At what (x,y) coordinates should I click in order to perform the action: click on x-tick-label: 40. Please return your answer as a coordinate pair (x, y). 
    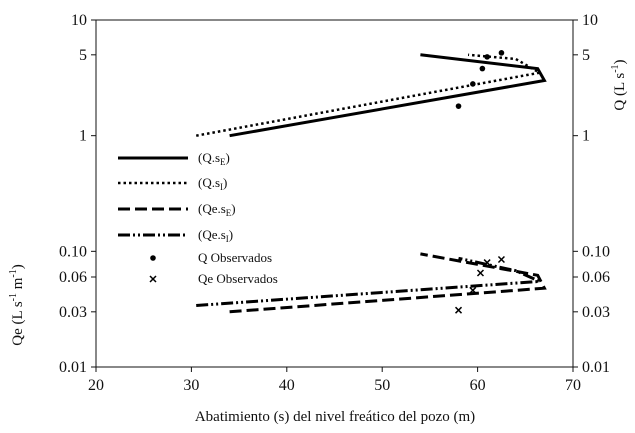
    Looking at the image, I should click on (287, 385).